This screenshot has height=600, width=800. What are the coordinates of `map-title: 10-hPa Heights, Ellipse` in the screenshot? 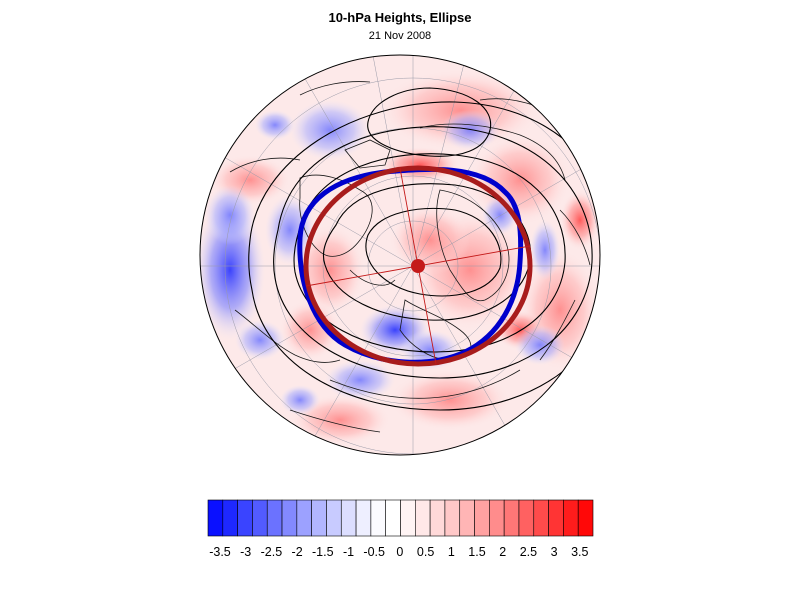 It's located at (400, 17).